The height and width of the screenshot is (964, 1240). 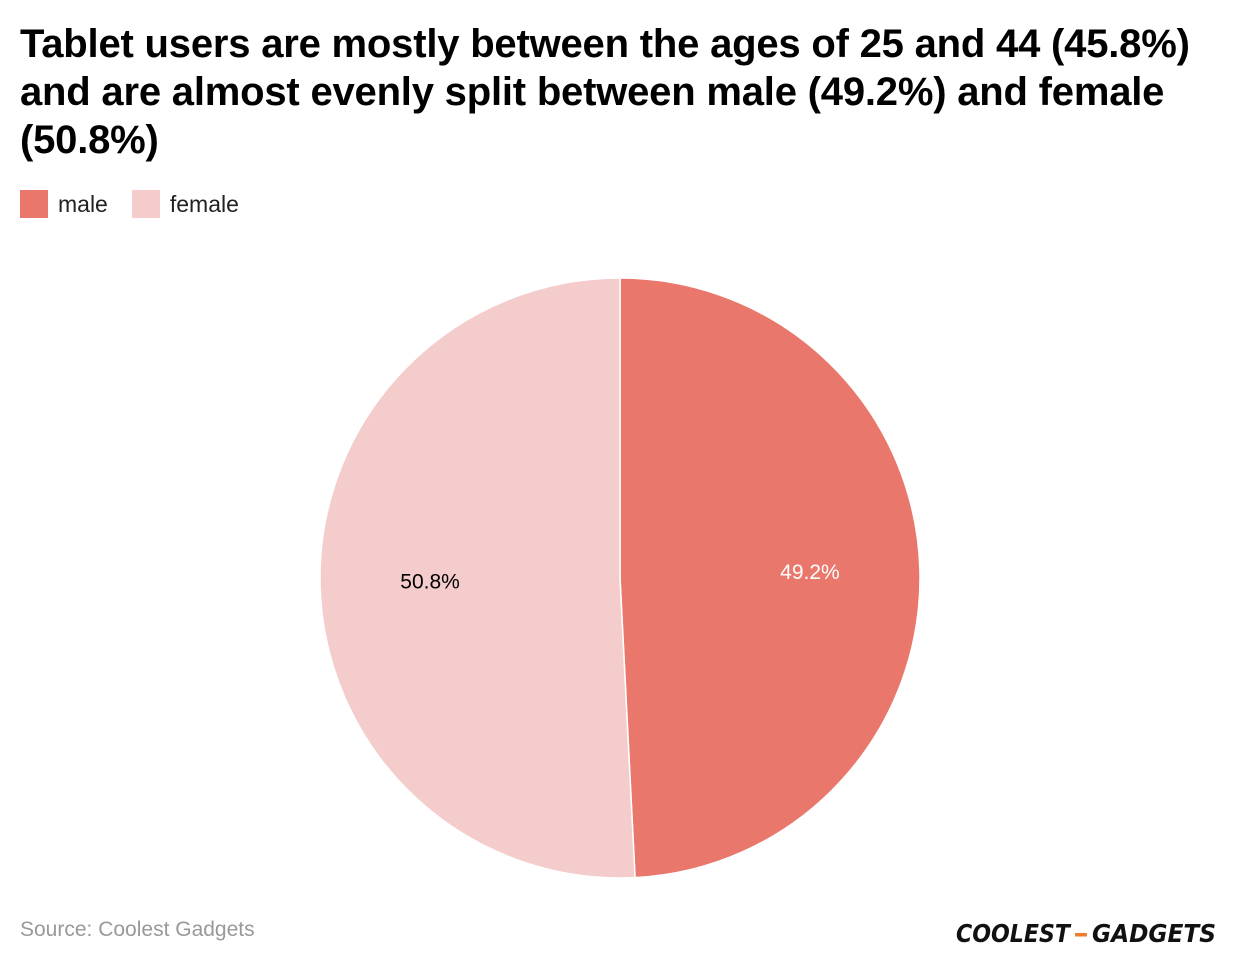 What do you see at coordinates (83, 203) in the screenshot?
I see `legend-label-male: male` at bounding box center [83, 203].